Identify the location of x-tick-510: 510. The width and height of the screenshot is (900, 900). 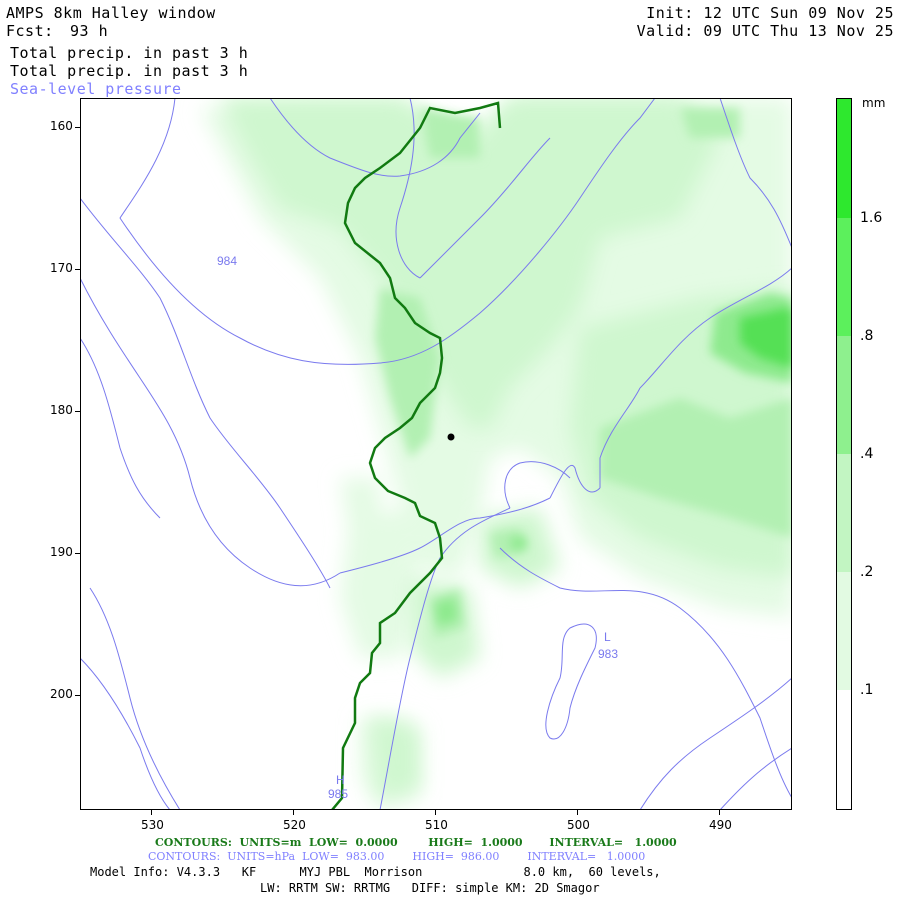
(436, 825).